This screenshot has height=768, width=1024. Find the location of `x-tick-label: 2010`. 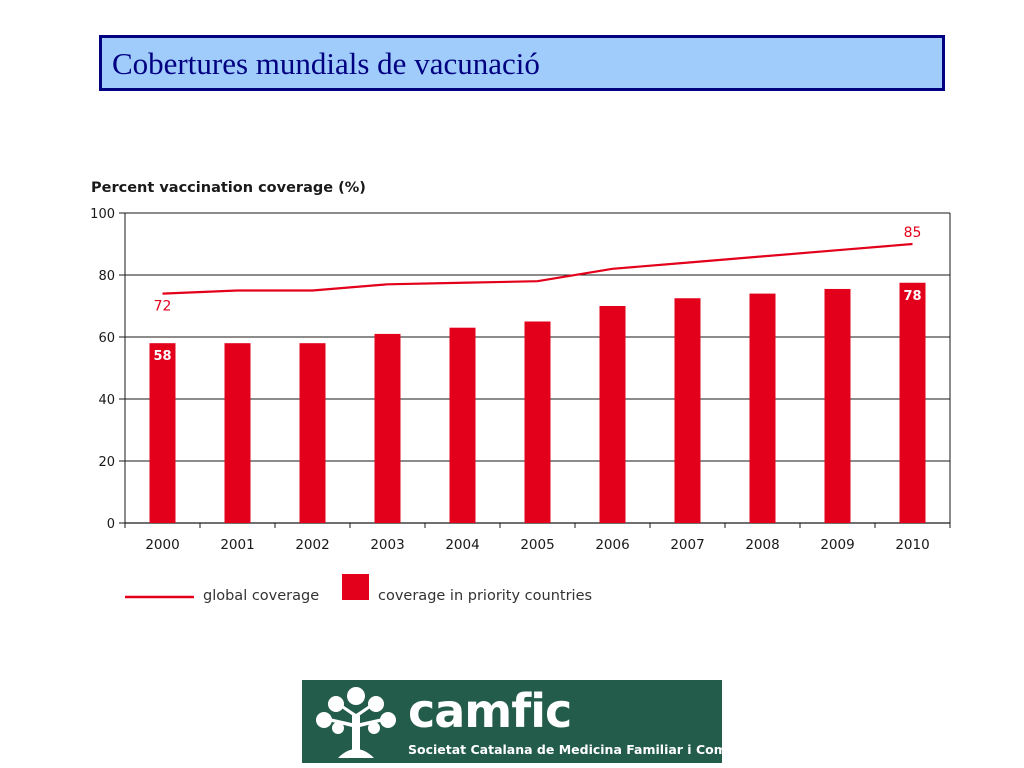

x-tick-label: 2010 is located at coordinates (912, 545).